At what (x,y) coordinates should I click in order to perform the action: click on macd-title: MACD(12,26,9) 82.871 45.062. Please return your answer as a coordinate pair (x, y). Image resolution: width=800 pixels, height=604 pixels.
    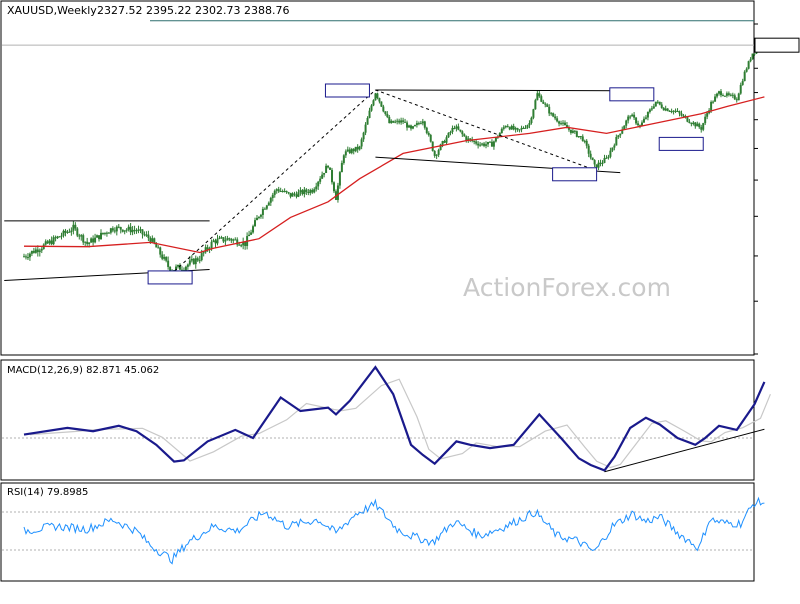
    Looking at the image, I should click on (83, 370).